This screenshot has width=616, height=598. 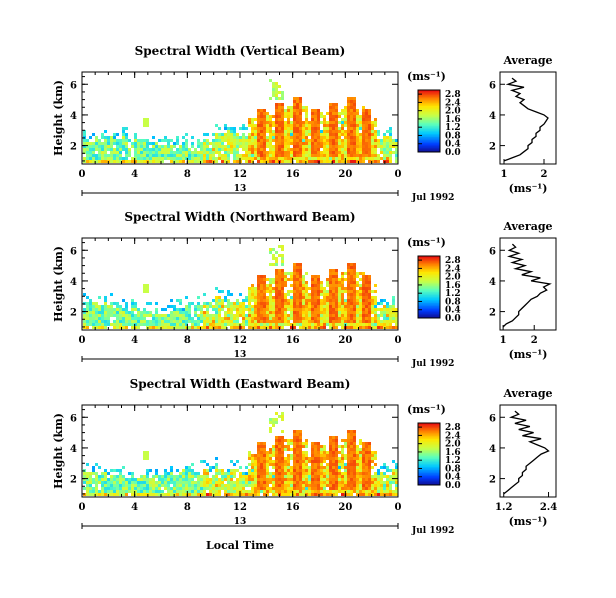 I want to click on profile-x-tick-label: 2, so click(x=544, y=174).